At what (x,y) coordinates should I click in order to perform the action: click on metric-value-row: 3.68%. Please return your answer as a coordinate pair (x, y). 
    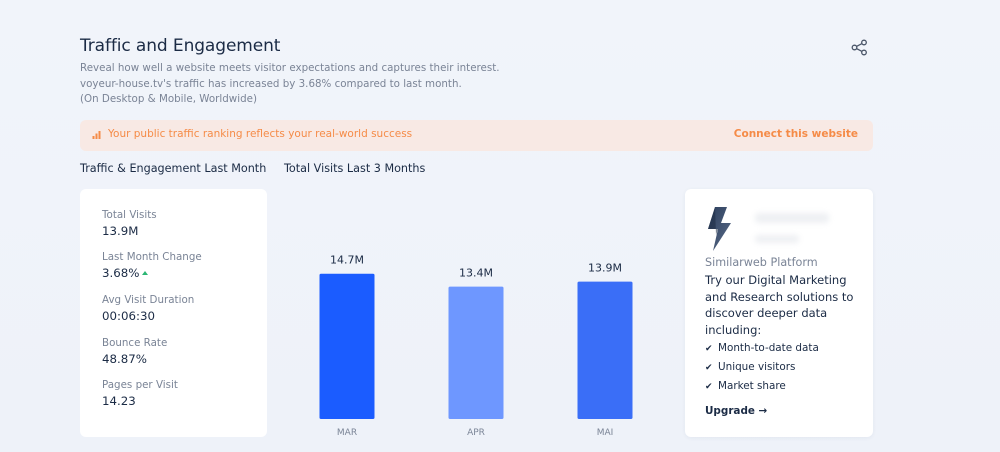
    Looking at the image, I should click on (152, 273).